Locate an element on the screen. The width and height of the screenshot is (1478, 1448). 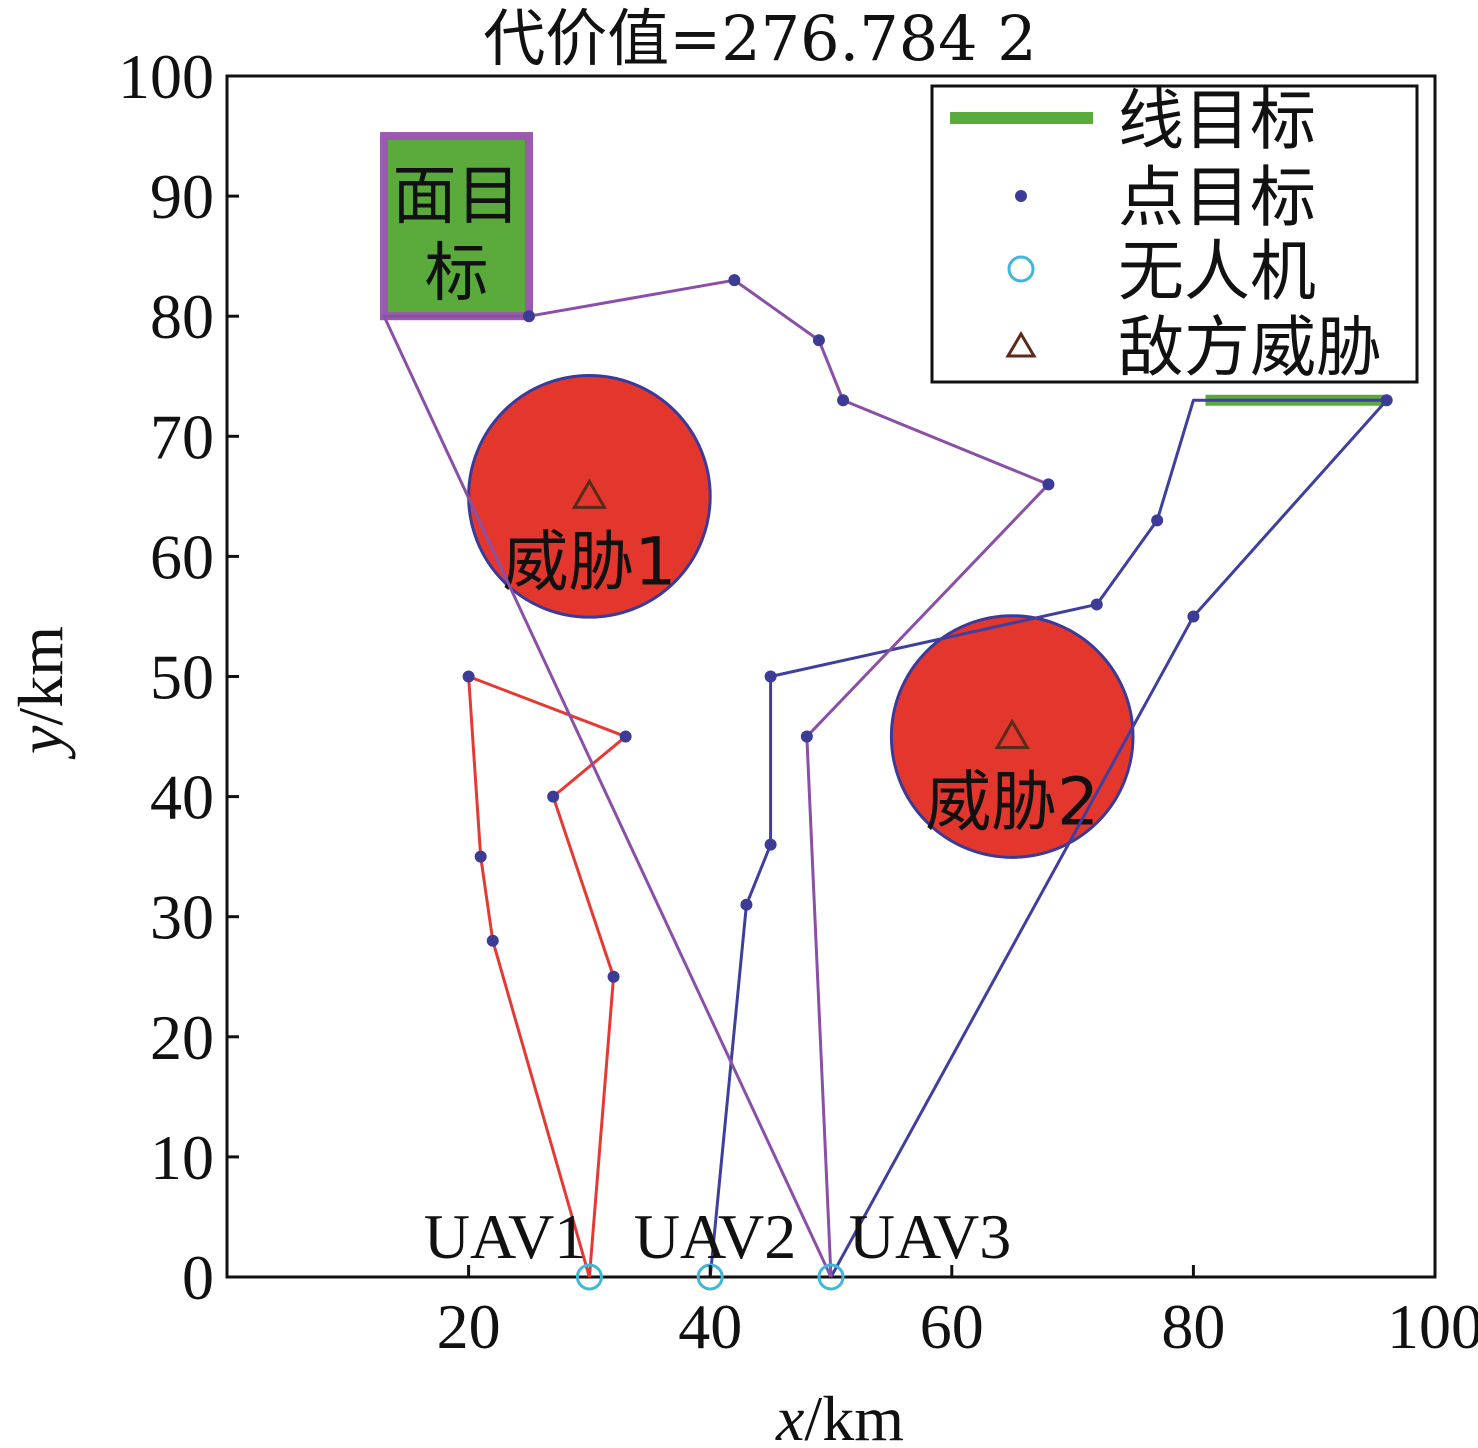
y-axis-label-var: y is located at coordinates (40, 742).